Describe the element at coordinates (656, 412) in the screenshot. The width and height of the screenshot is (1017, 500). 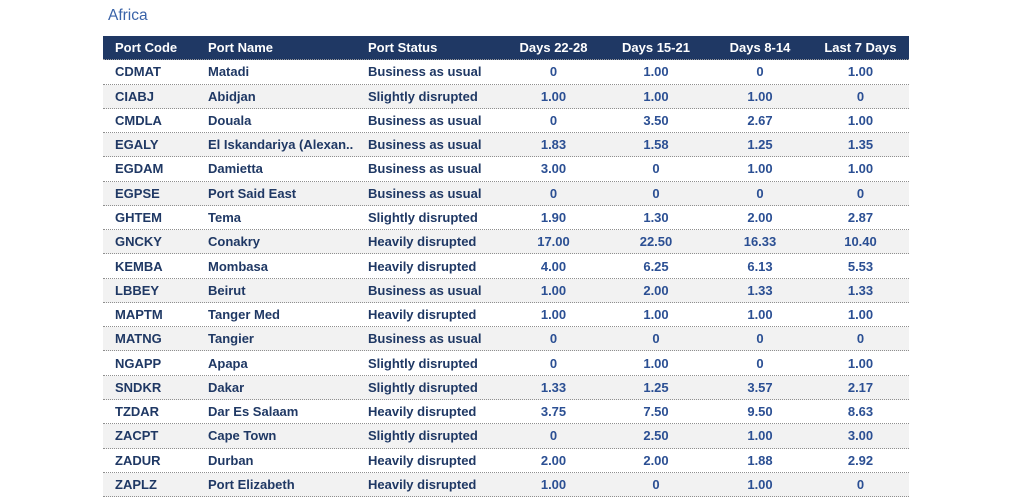
I see `cell-days-15-21: 7.50` at that location.